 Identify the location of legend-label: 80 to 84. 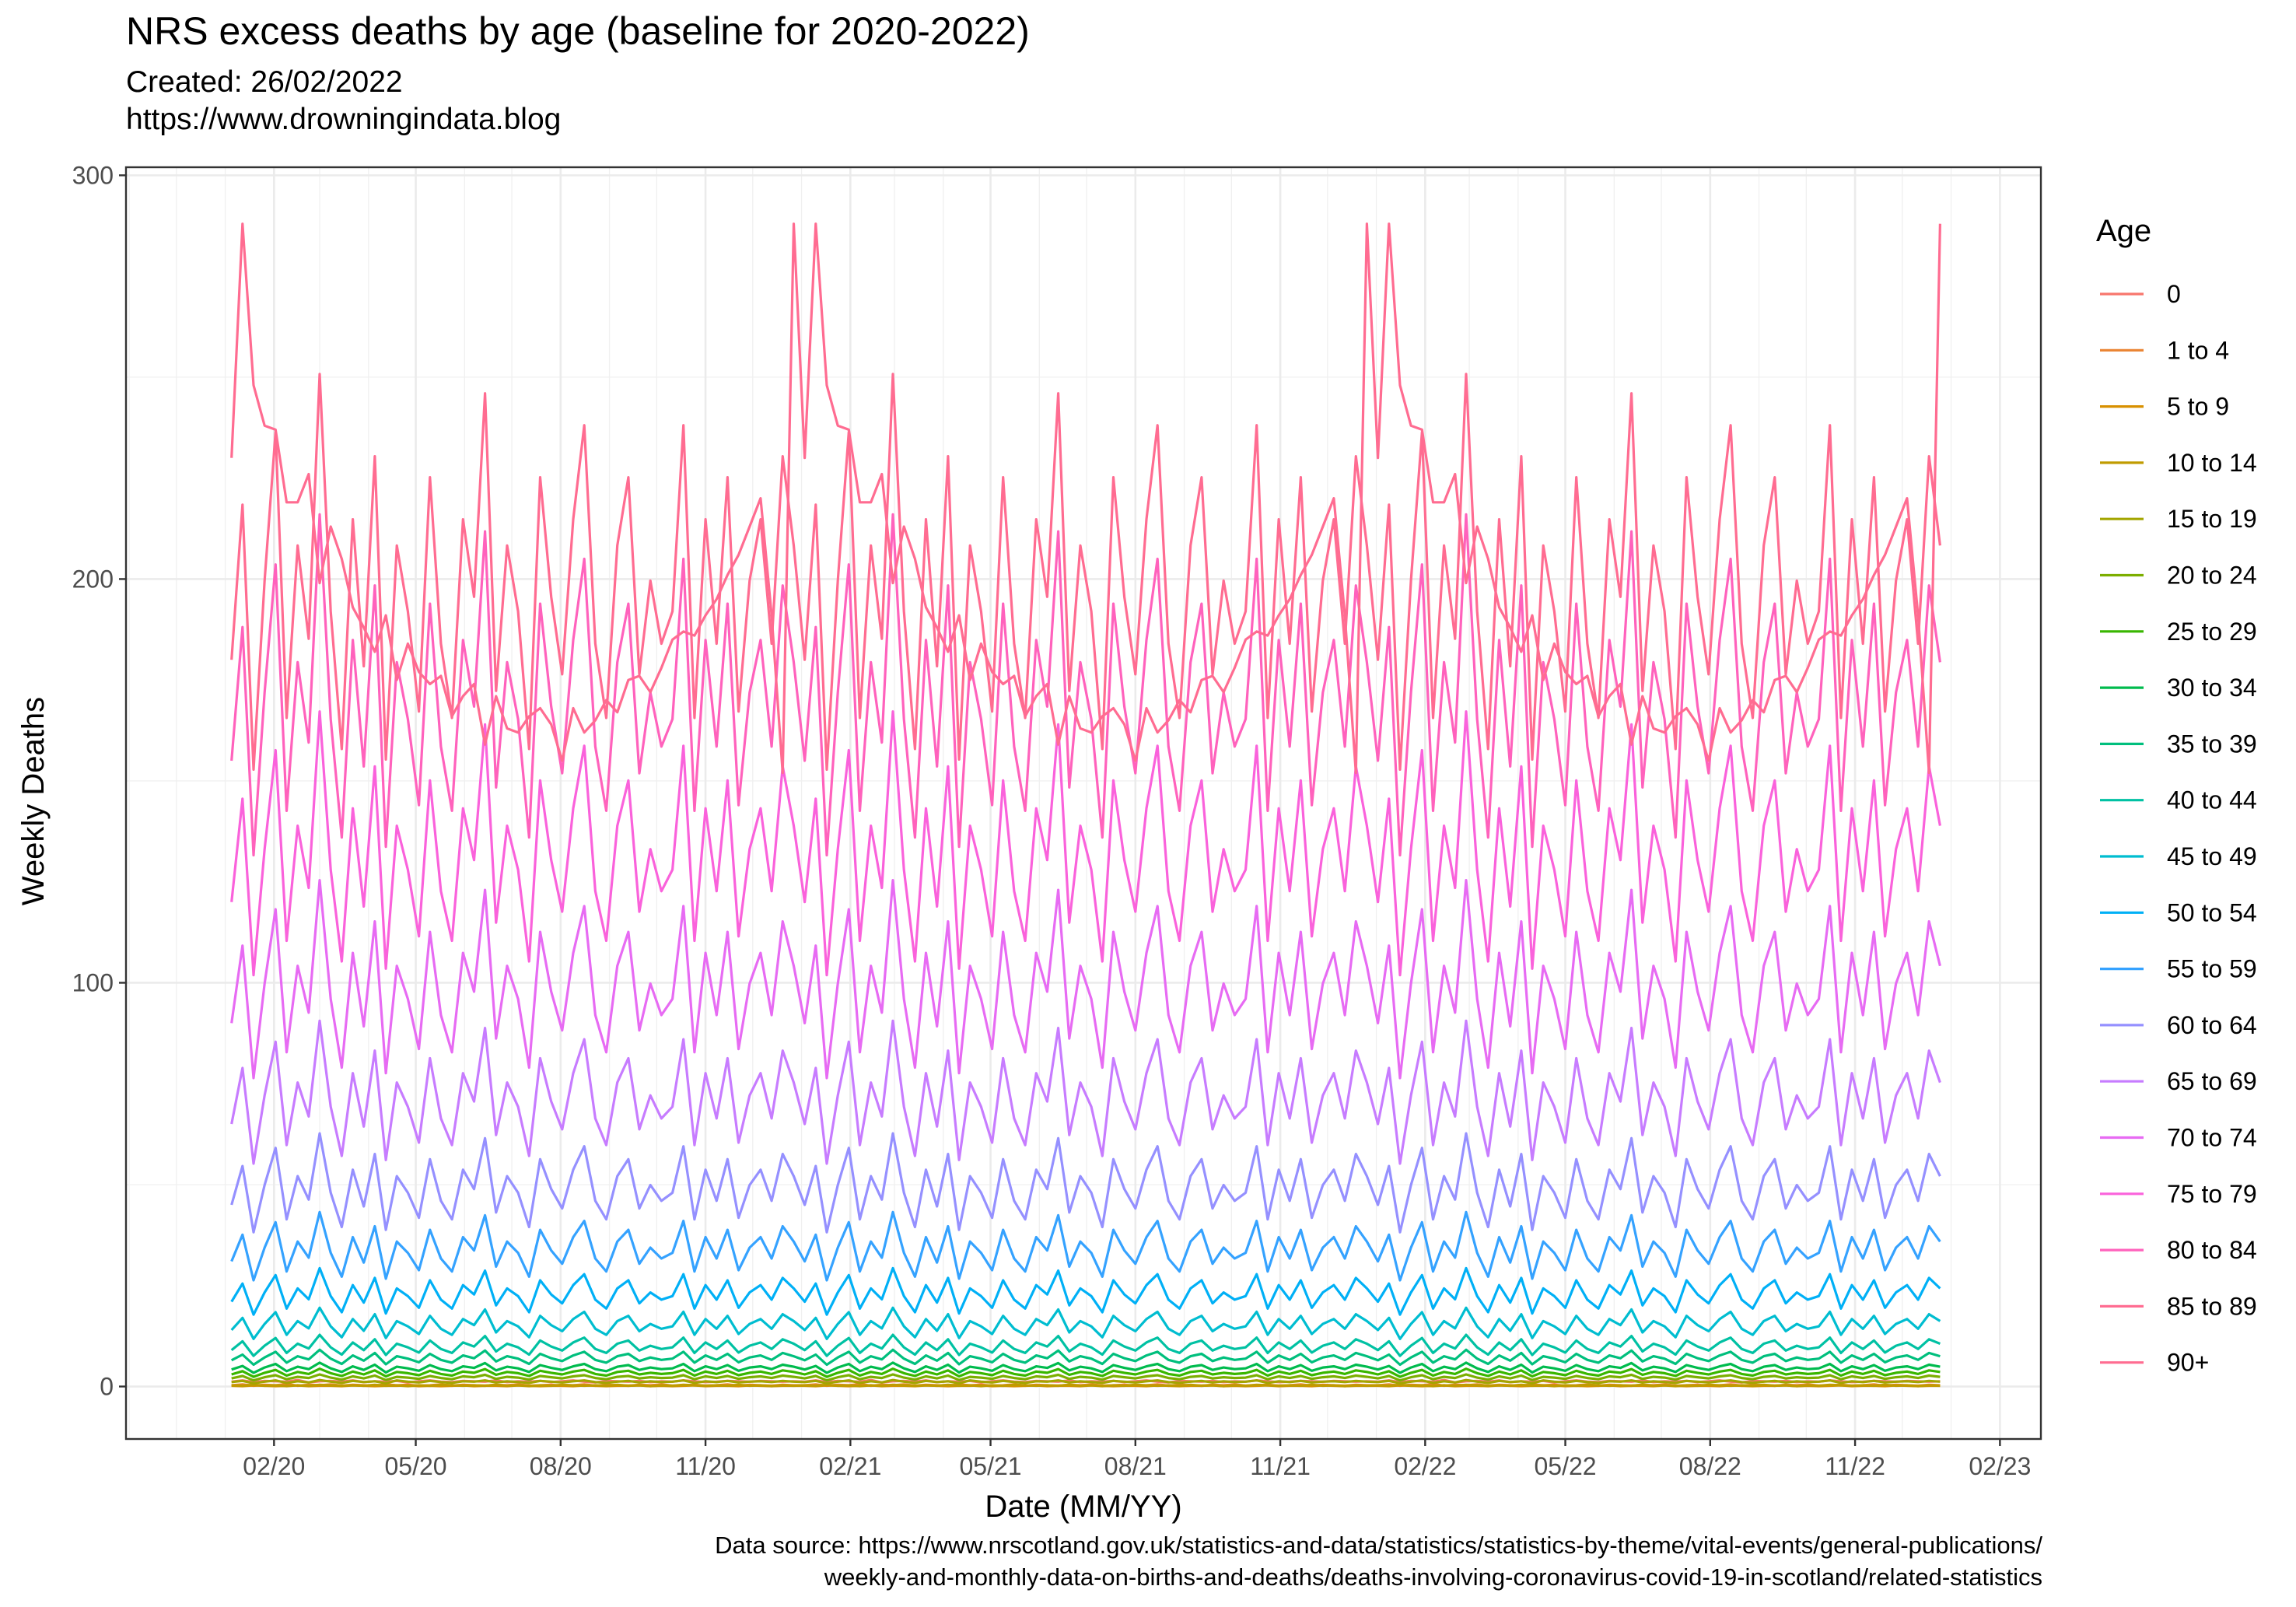
(2212, 1250).